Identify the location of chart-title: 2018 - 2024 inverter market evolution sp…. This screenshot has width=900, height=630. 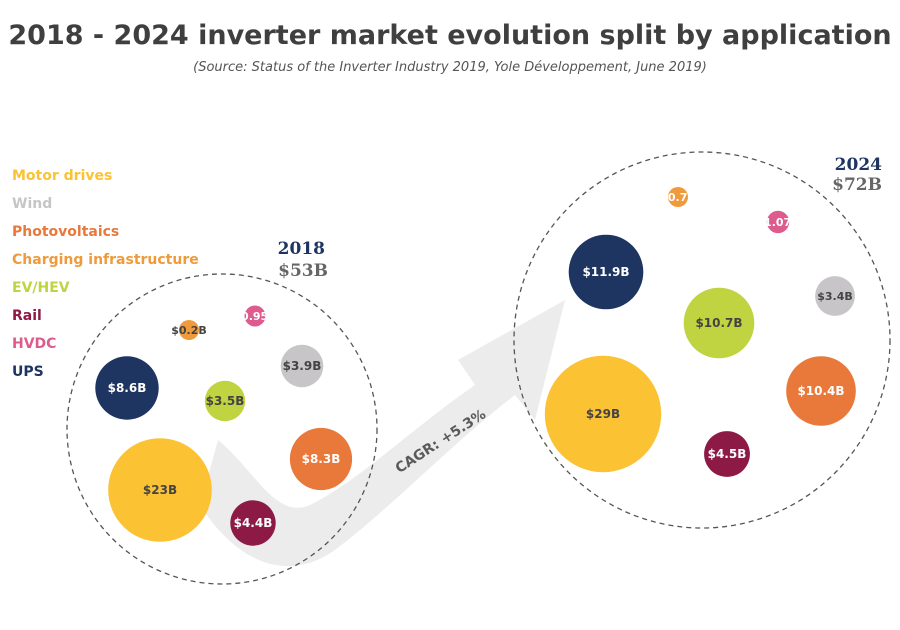
(450, 35).